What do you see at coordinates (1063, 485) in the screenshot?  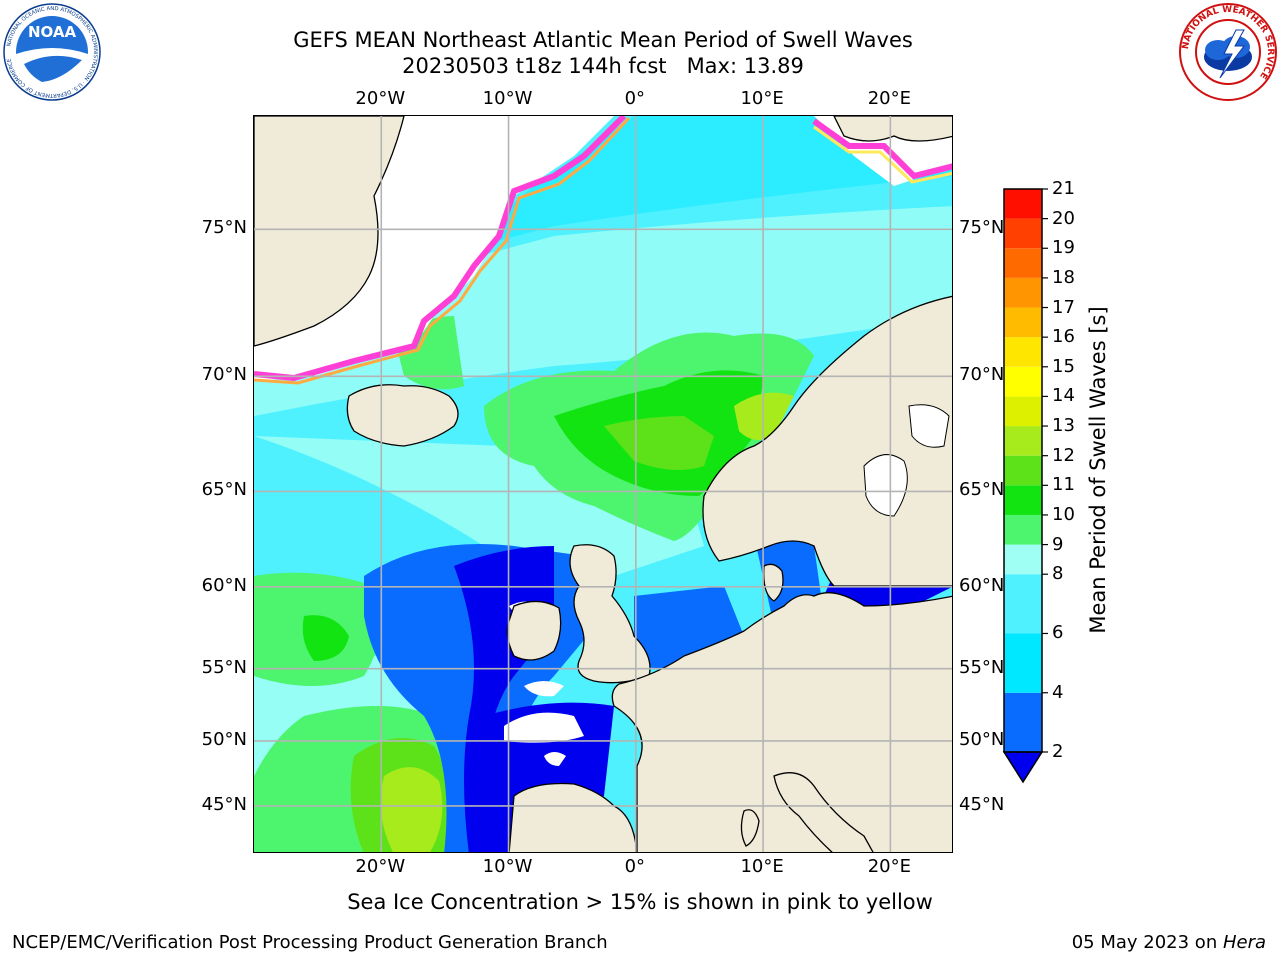 I see `colorbar-label: 11` at bounding box center [1063, 485].